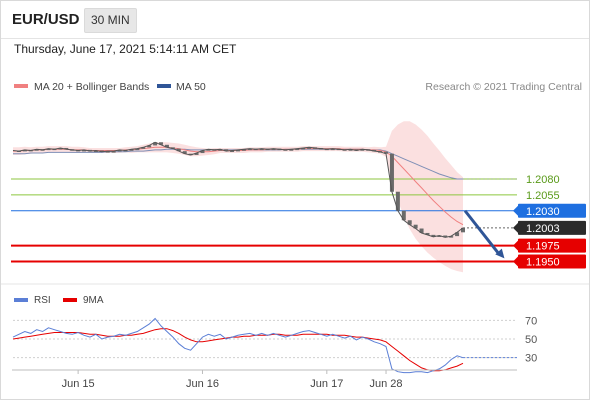 This screenshot has height=400, width=590. What do you see at coordinates (481, 232) in the screenshot?
I see `trend-arrow-shaft` at bounding box center [481, 232].